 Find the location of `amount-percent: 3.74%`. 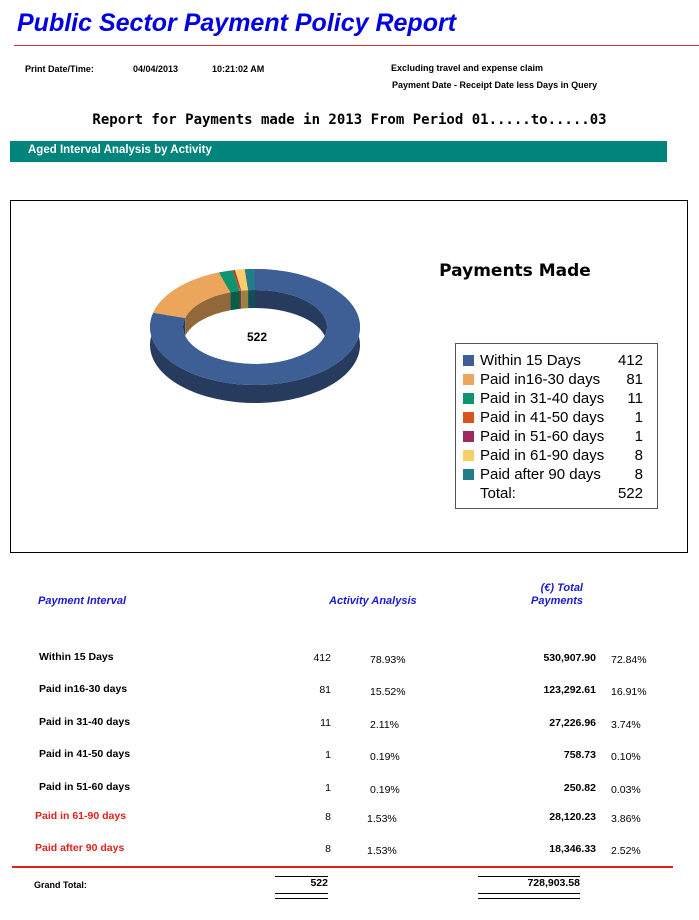

amount-percent: 3.74% is located at coordinates (626, 725).